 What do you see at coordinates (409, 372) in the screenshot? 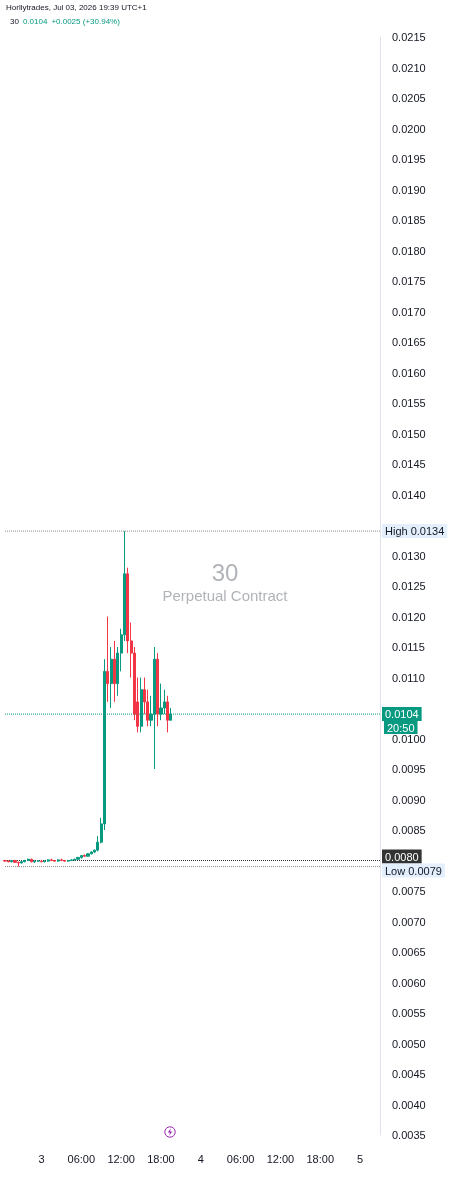
I see `y-tick-label: 0.0160` at bounding box center [409, 372].